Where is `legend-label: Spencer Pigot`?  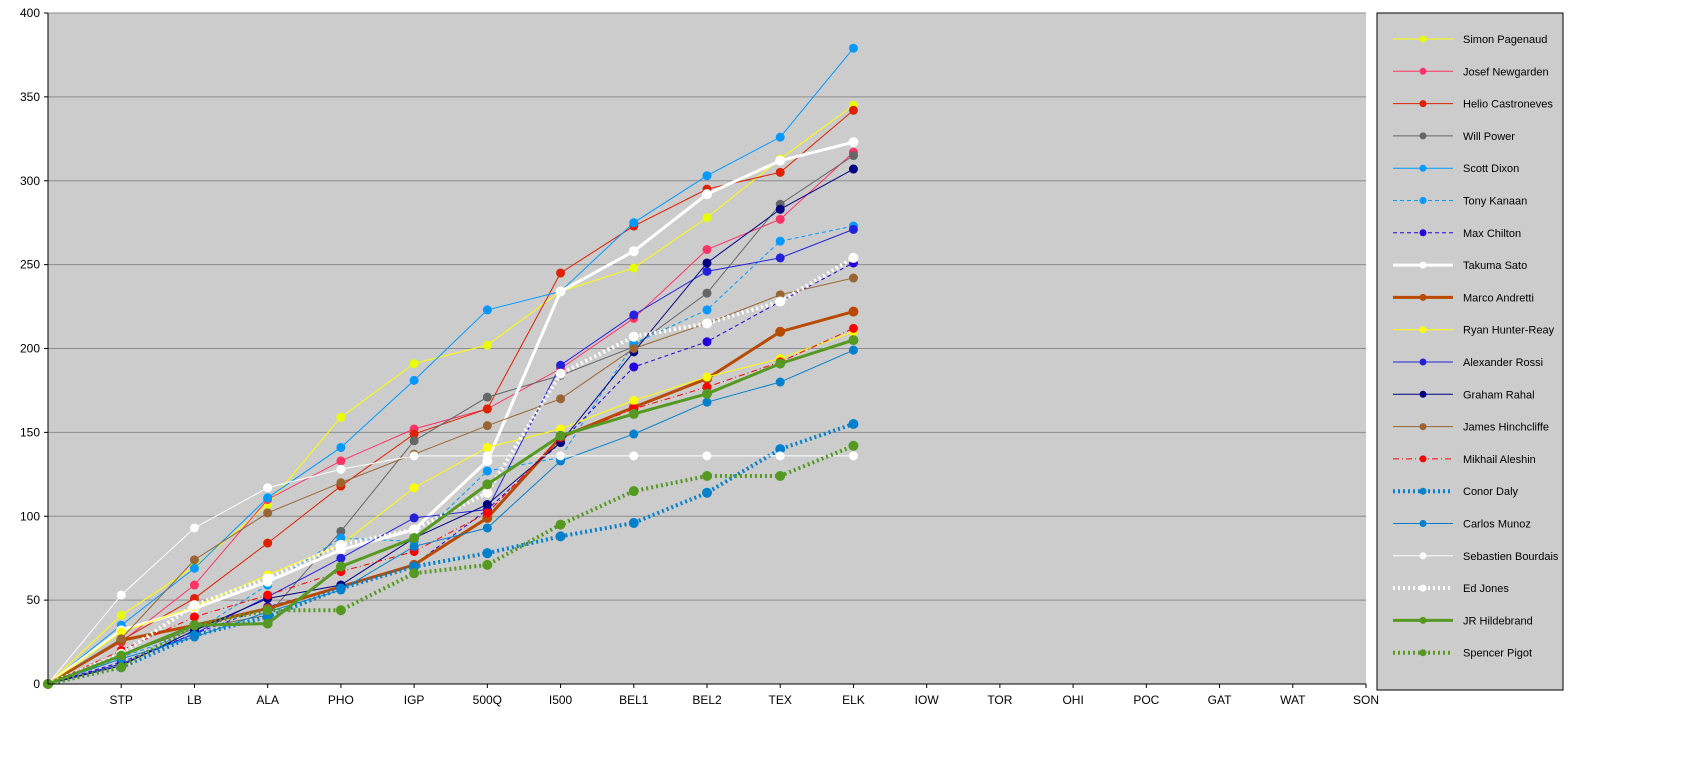 legend-label: Spencer Pigot is located at coordinates (1497, 654).